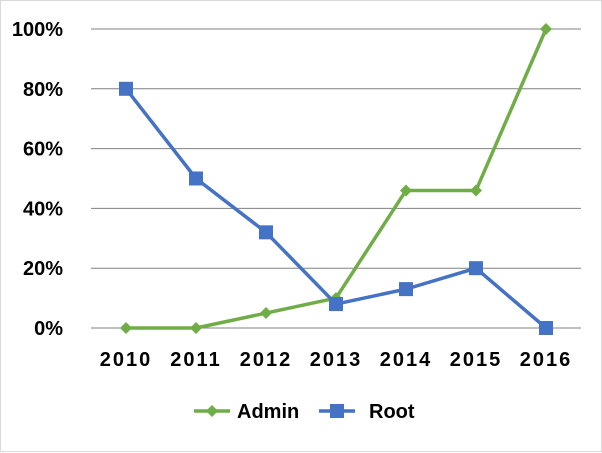 This screenshot has width=602, height=453. Describe the element at coordinates (43, 150) in the screenshot. I see `y-tick-label: 60%` at that location.